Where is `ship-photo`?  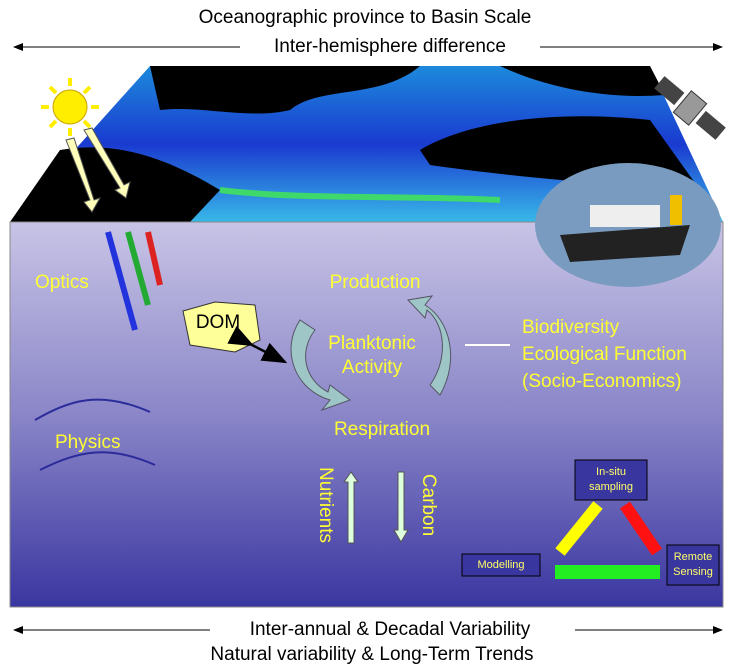
ship-photo is located at coordinates (628, 225).